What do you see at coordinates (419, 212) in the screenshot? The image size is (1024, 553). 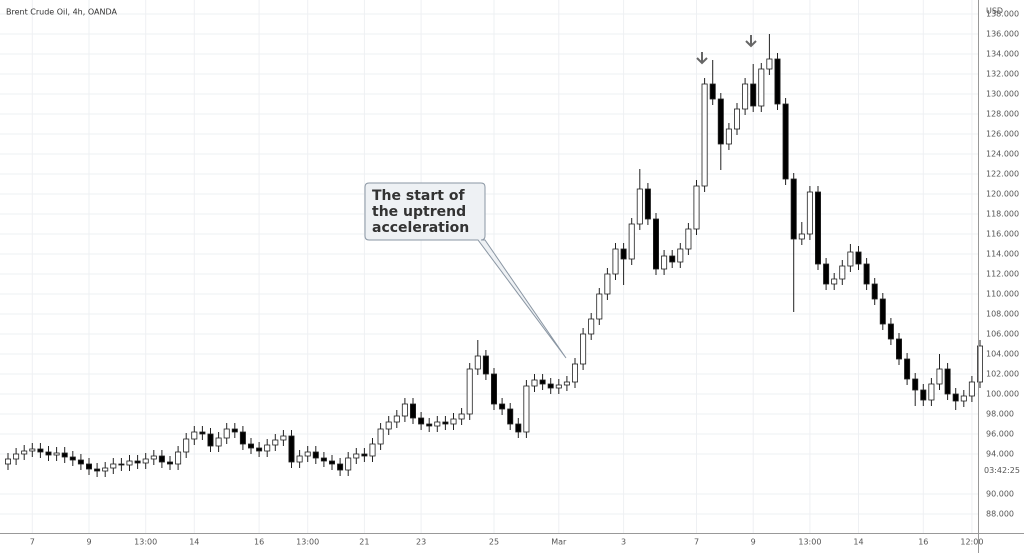 I see `callout-text: the uptrend` at bounding box center [419, 212].